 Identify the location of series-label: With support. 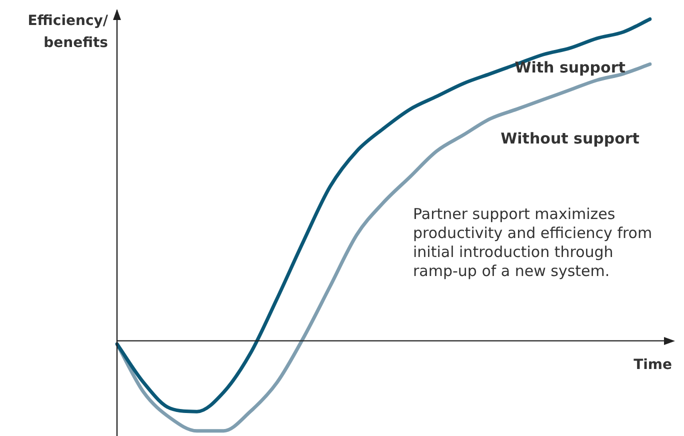
(570, 67).